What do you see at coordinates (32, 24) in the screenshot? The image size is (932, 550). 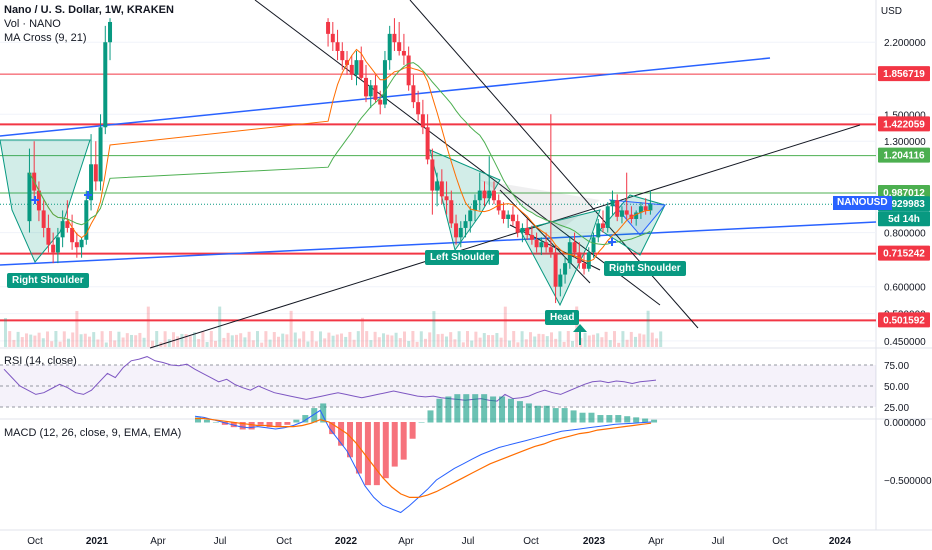 I see `volume-indicator-label: Vol · NANO` at bounding box center [32, 24].